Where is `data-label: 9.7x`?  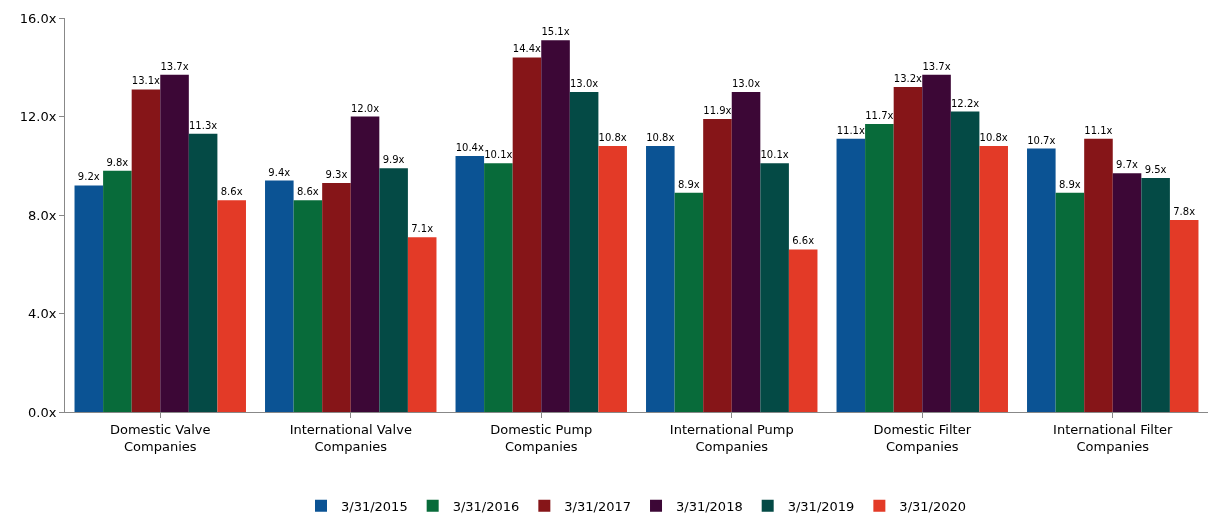 data-label: 9.7x is located at coordinates (1127, 165).